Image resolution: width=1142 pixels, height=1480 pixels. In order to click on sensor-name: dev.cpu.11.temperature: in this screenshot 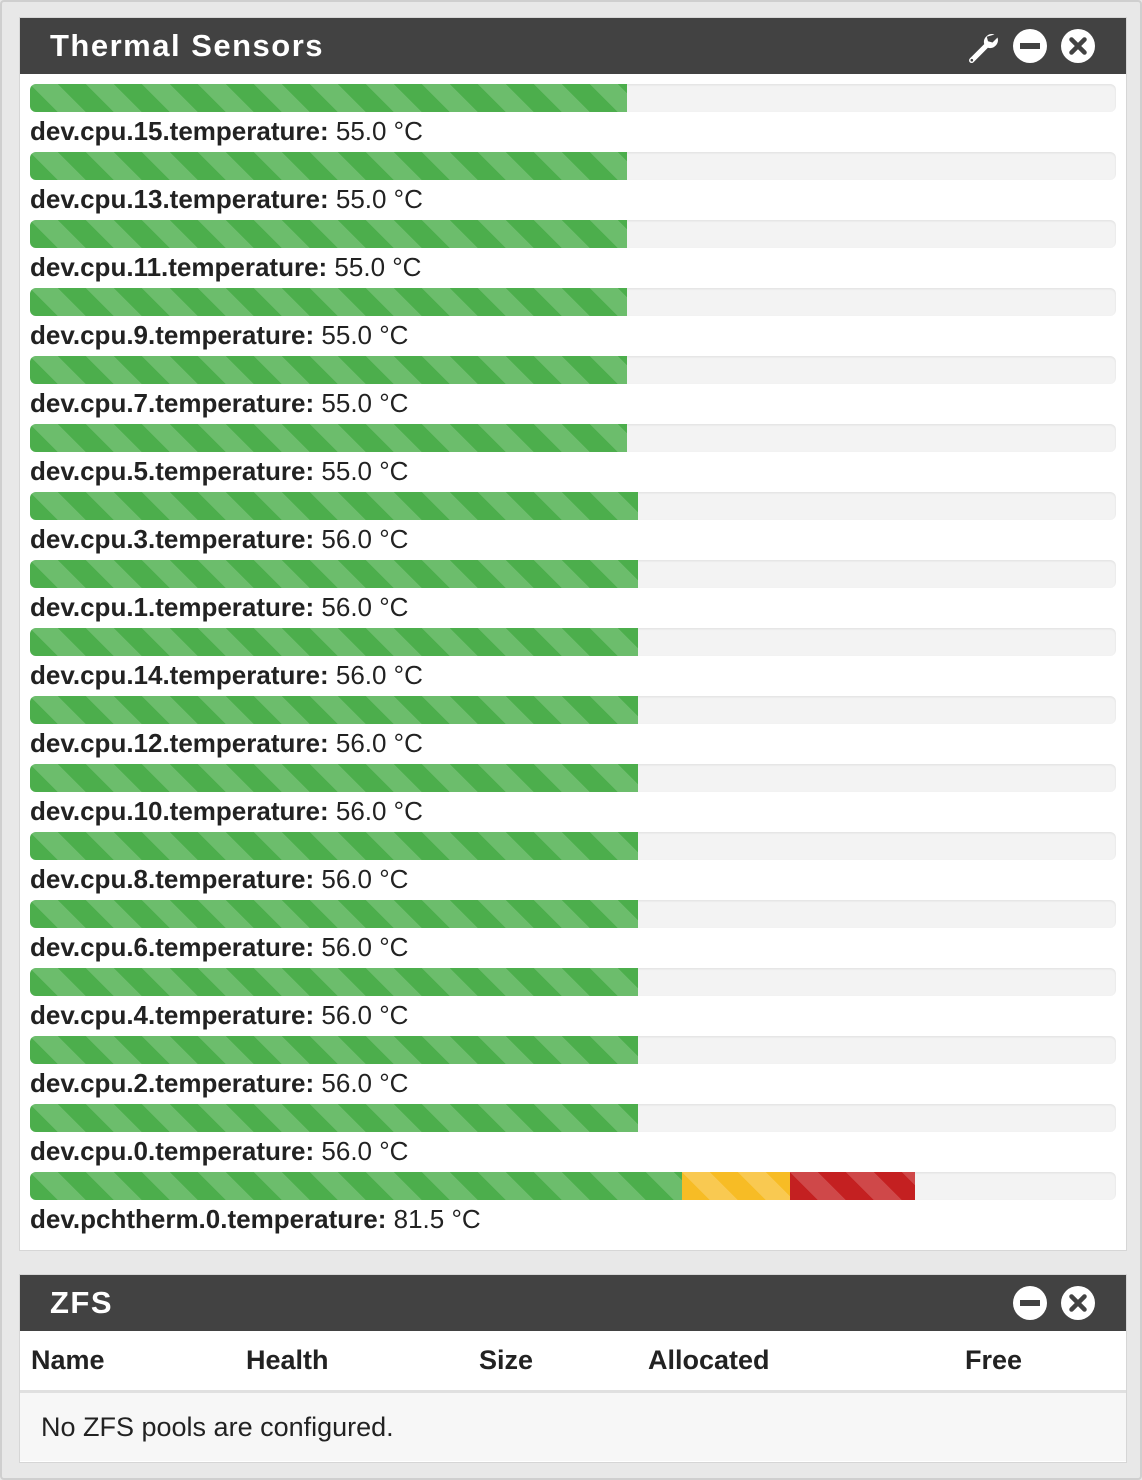, I will do `click(179, 267)`.